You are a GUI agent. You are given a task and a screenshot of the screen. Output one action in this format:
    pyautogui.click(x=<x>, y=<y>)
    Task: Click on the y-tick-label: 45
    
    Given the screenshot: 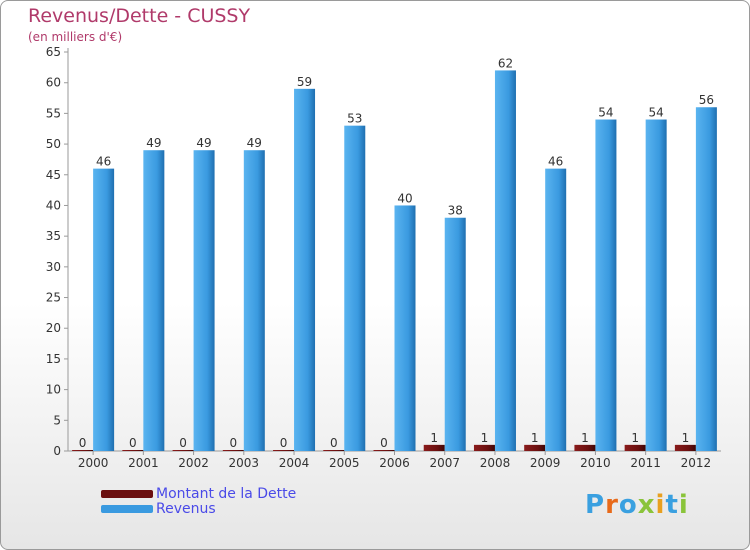 What is the action you would take?
    pyautogui.click(x=53, y=175)
    